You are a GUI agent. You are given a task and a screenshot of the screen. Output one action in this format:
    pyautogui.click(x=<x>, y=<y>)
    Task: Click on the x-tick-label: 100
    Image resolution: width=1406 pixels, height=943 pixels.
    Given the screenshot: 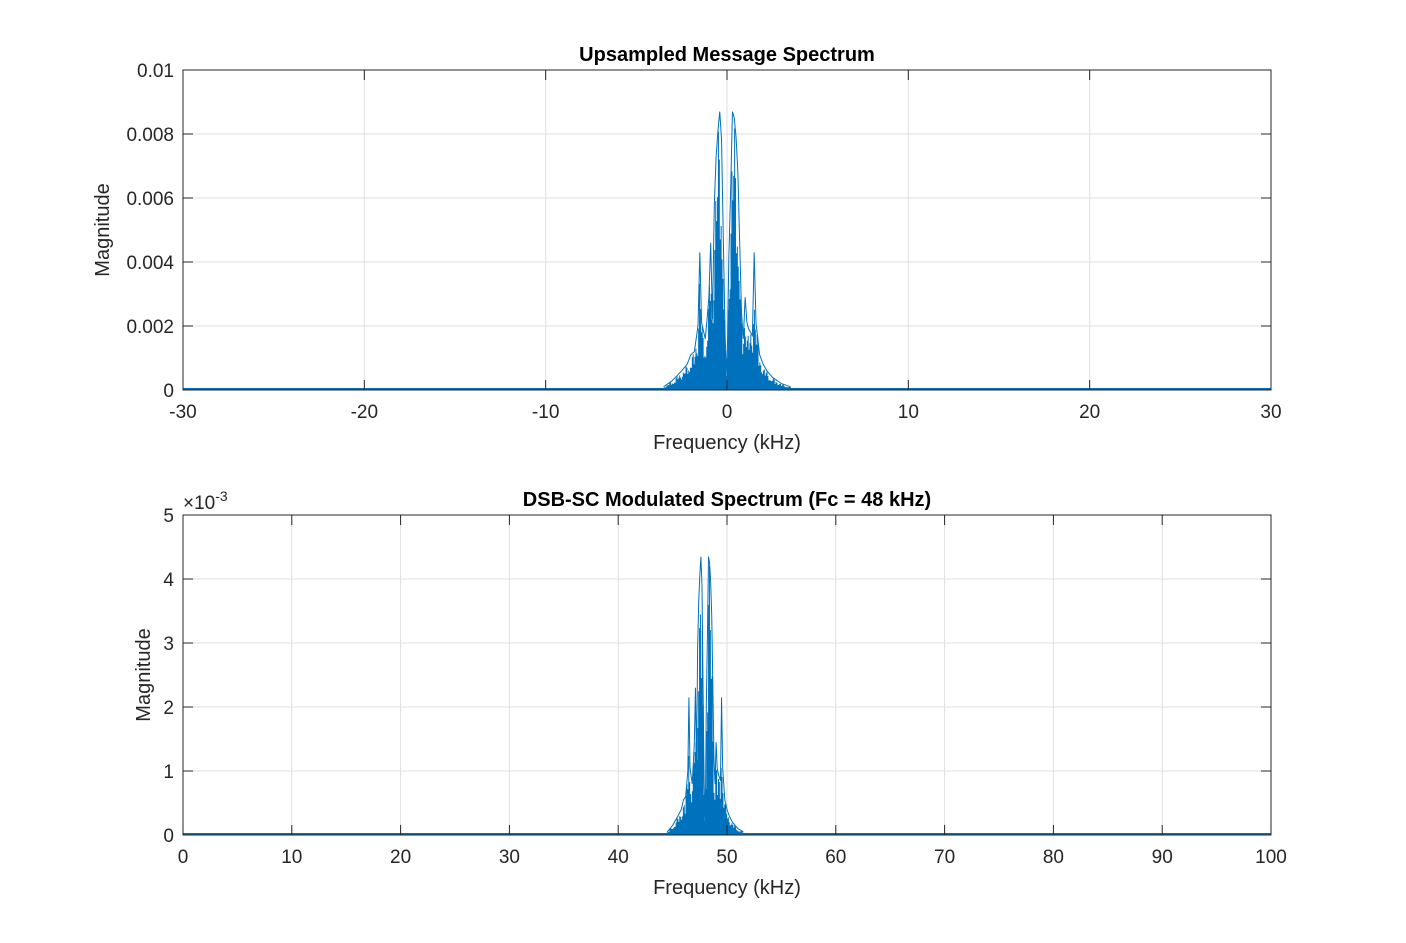 What is the action you would take?
    pyautogui.click(x=1271, y=857)
    